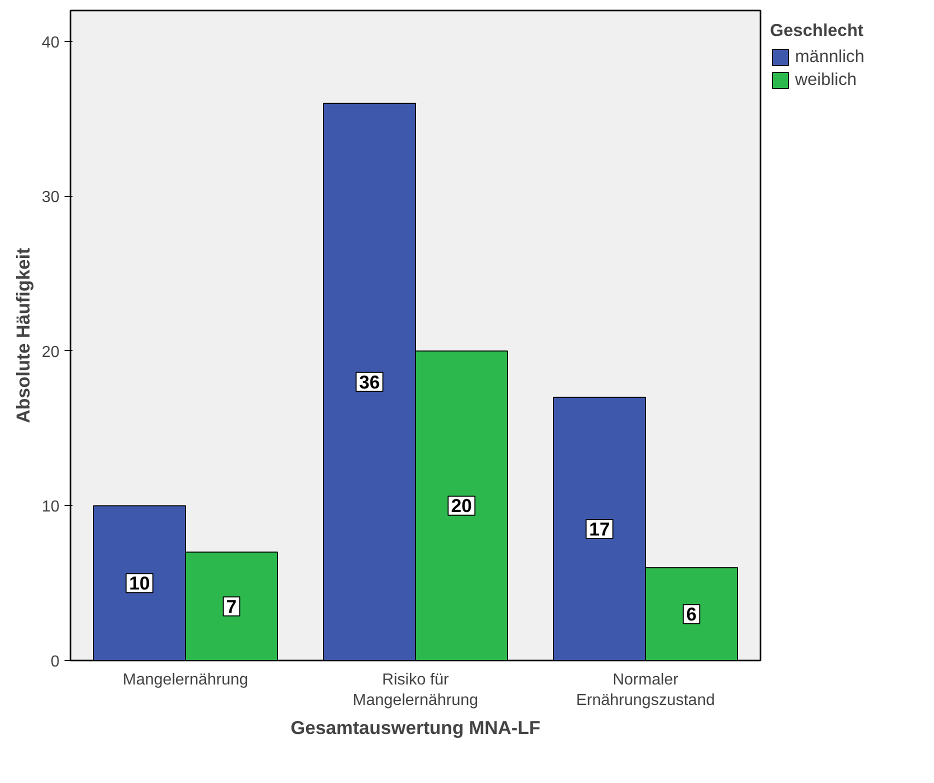 The width and height of the screenshot is (934, 783). I want to click on x-tick-label: Risiko für Mangelernährung, so click(415, 690).